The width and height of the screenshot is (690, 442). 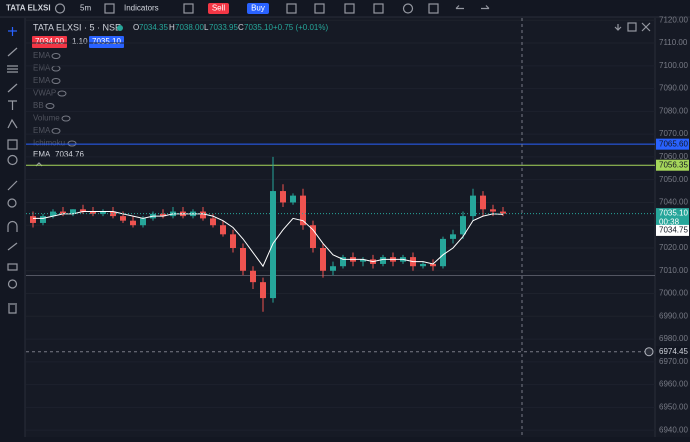 I want to click on buy-button, so click(x=258, y=8).